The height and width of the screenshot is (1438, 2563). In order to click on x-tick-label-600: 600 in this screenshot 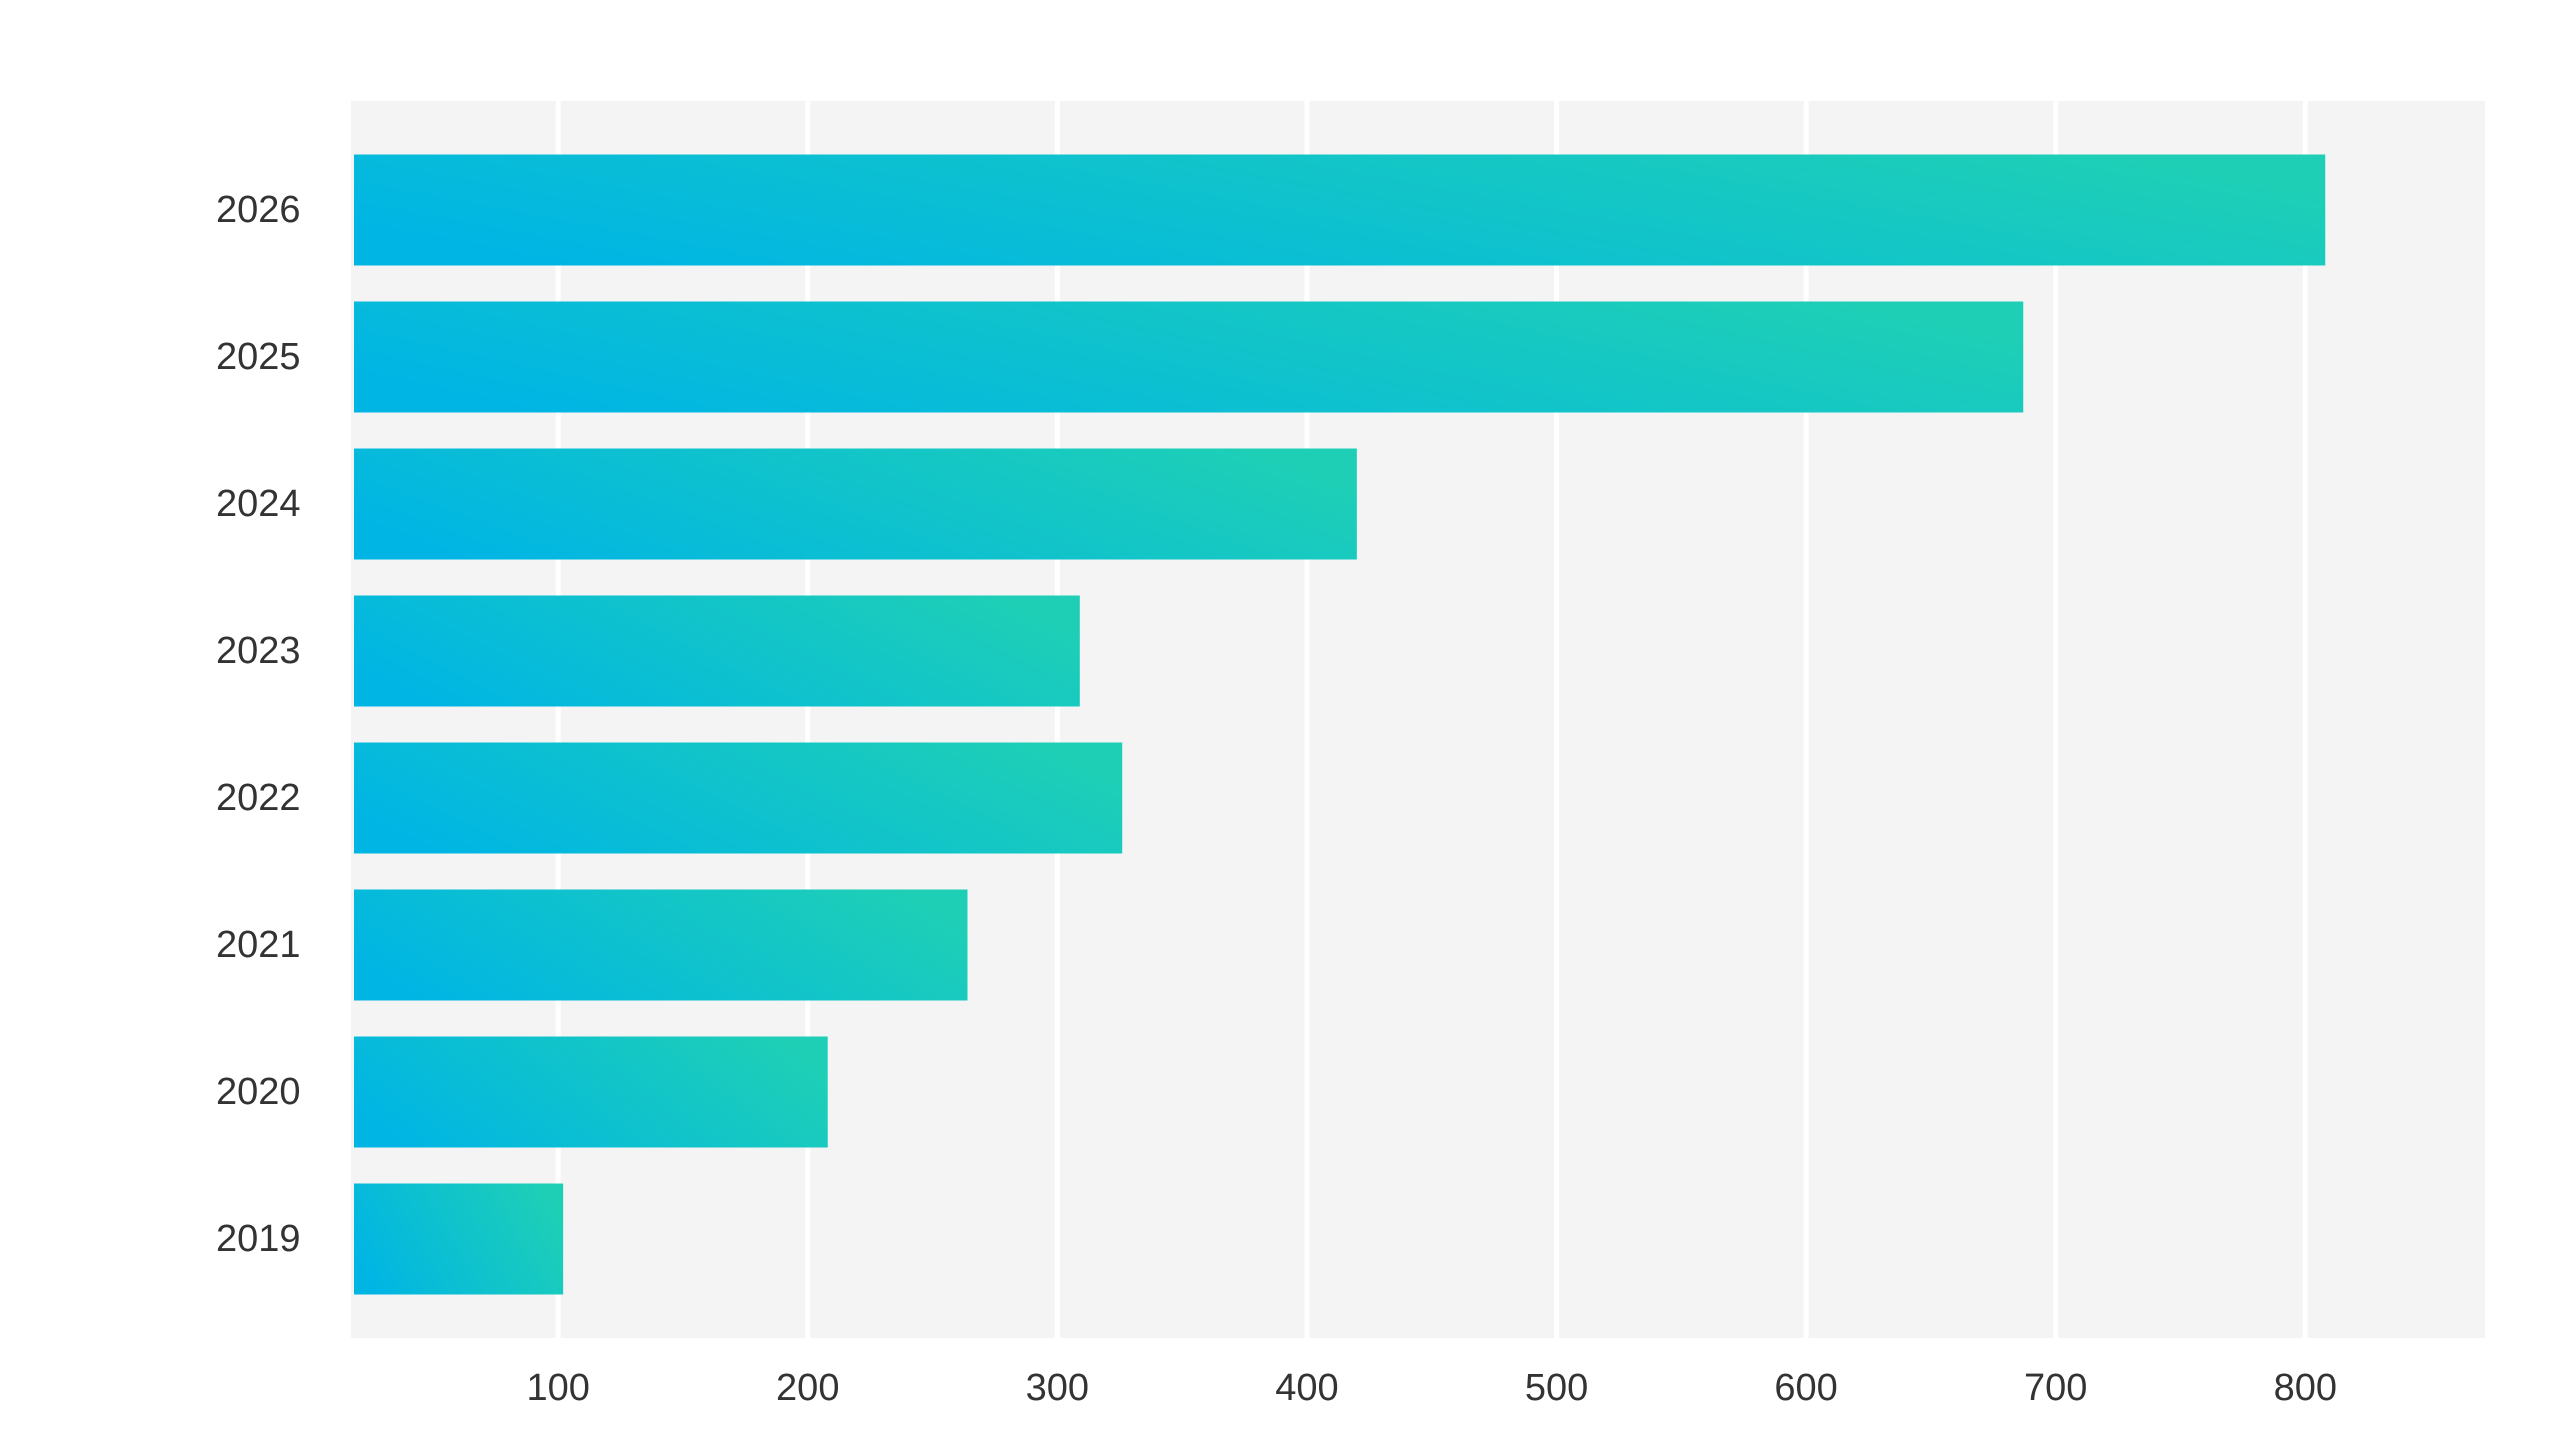, I will do `click(1805, 1388)`.